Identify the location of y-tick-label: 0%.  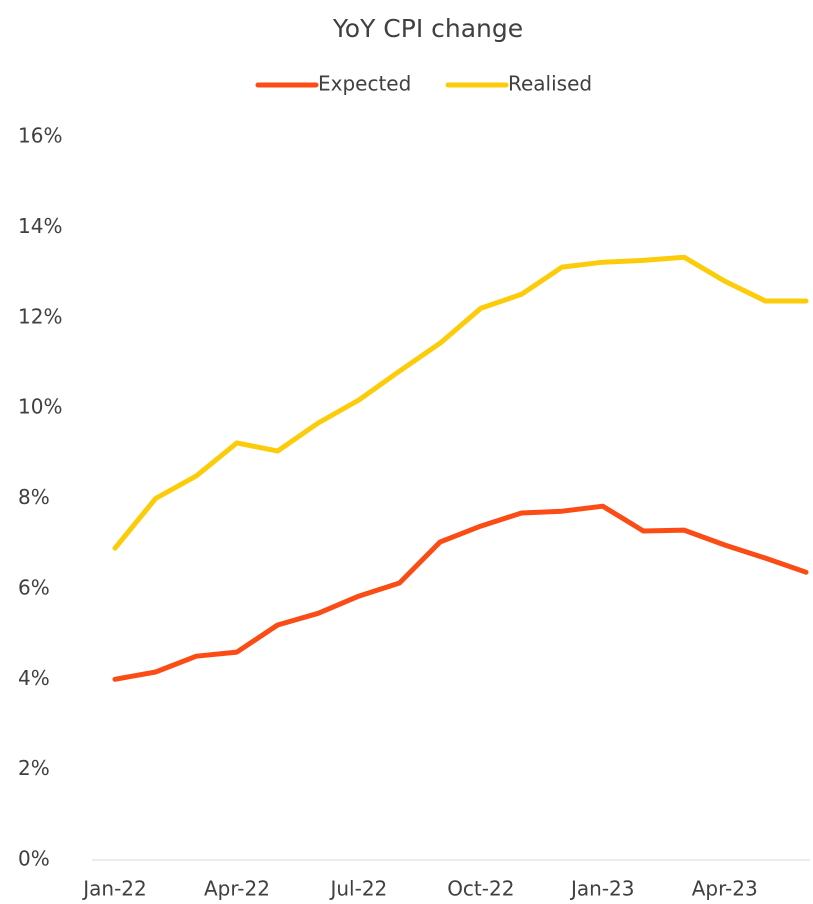
(34, 859).